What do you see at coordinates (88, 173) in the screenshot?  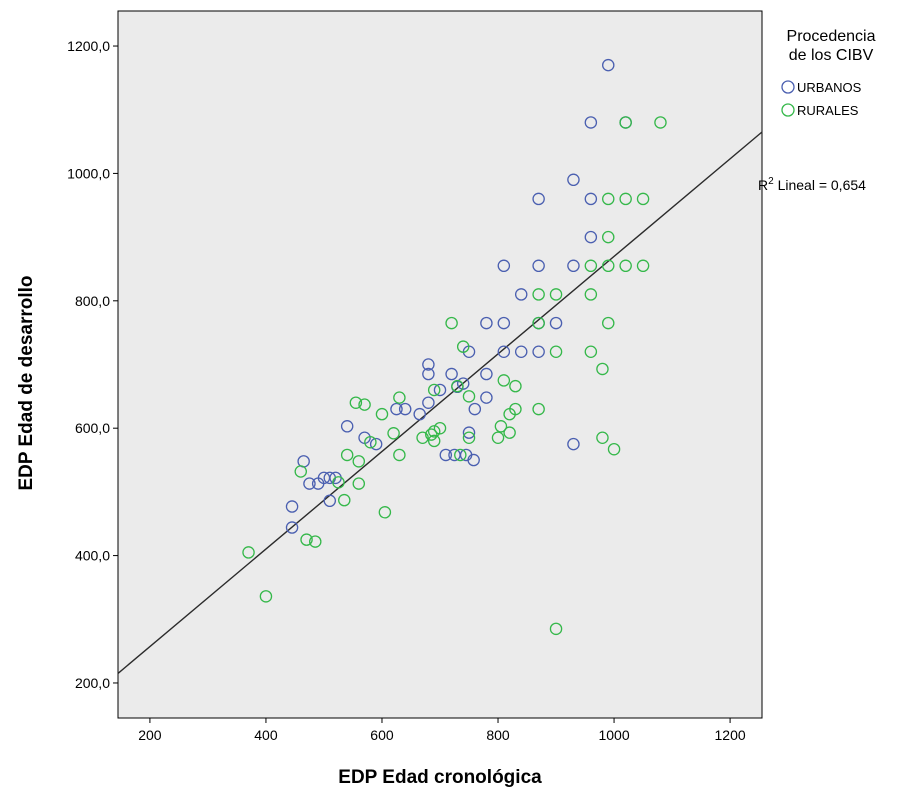 I see `y-tick-label: 1000,0` at bounding box center [88, 173].